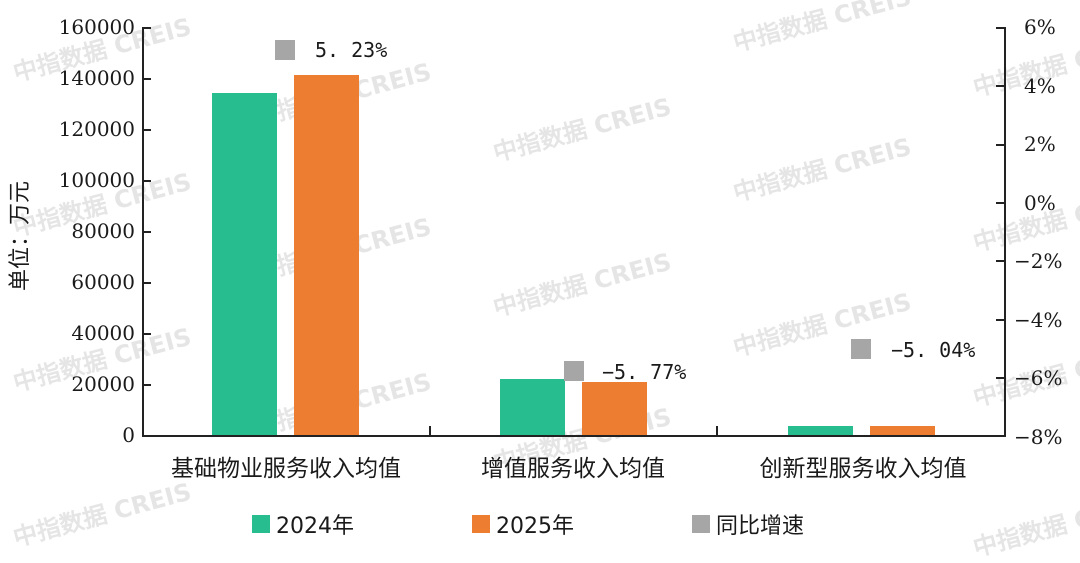 Image resolution: width=1080 pixels, height=563 pixels. Describe the element at coordinates (1038, 320) in the screenshot. I see `y2-tick-label: −4%` at that location.